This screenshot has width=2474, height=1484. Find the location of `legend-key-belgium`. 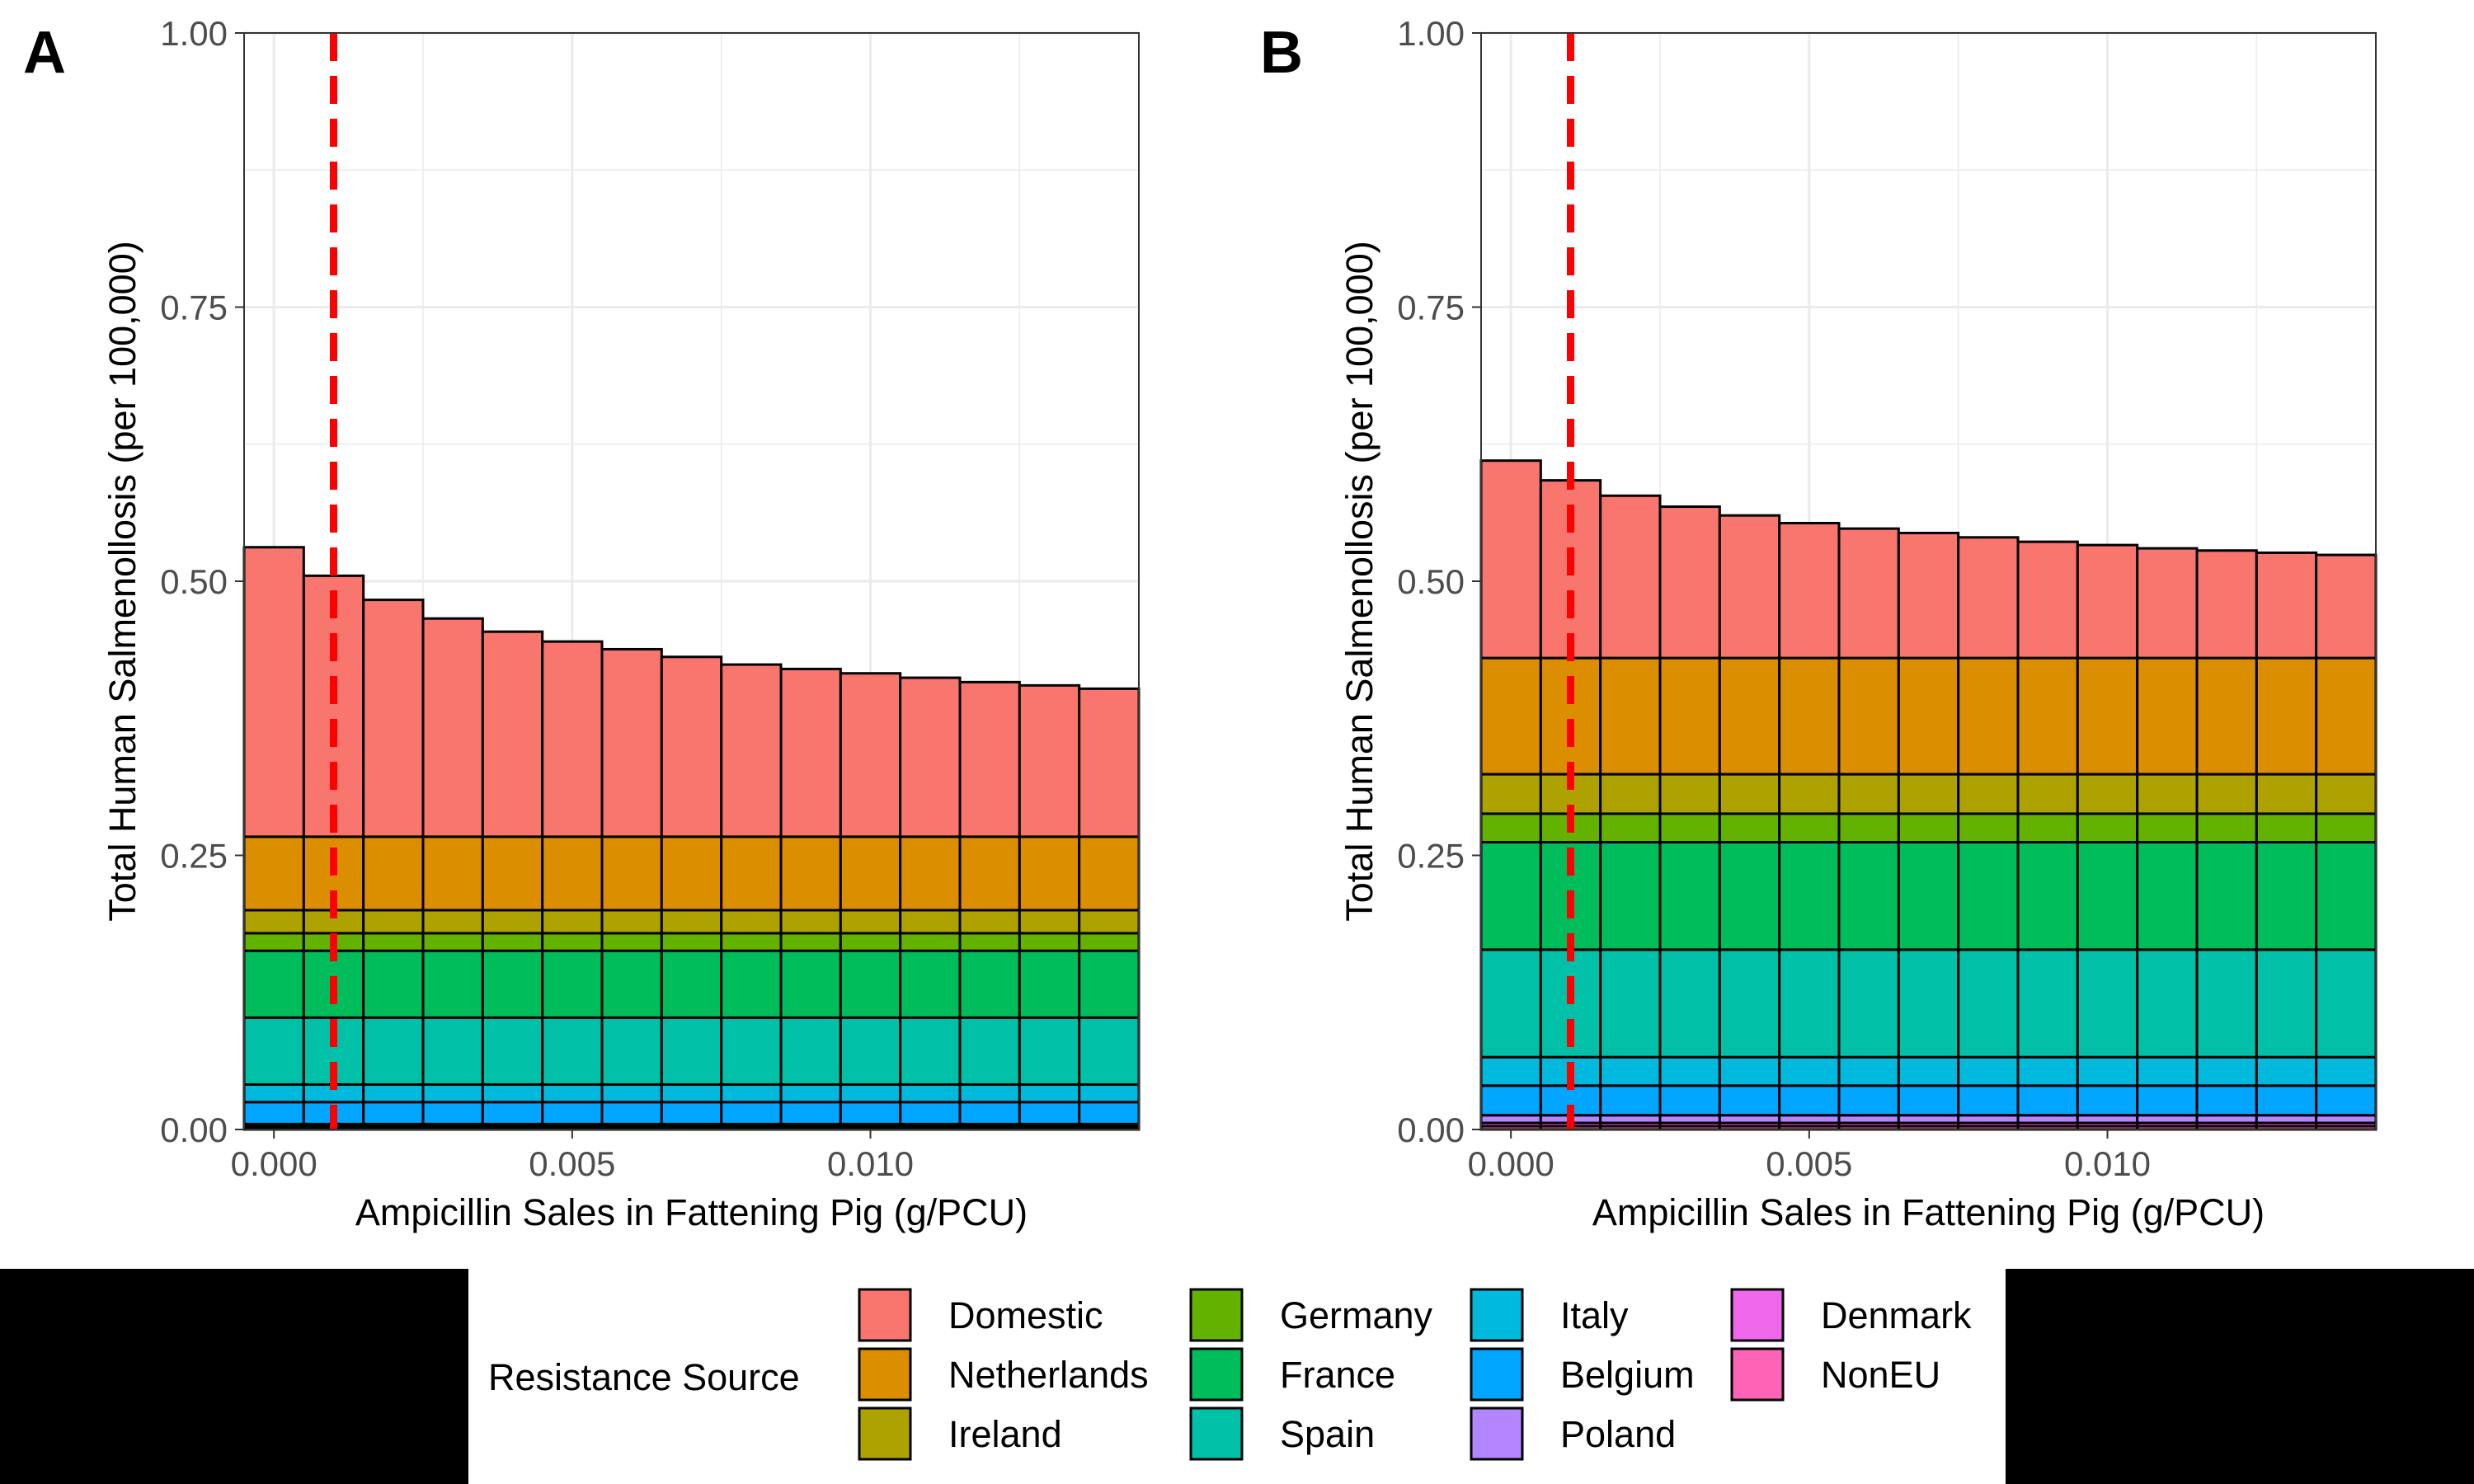

legend-key-belgium is located at coordinates (1497, 1374).